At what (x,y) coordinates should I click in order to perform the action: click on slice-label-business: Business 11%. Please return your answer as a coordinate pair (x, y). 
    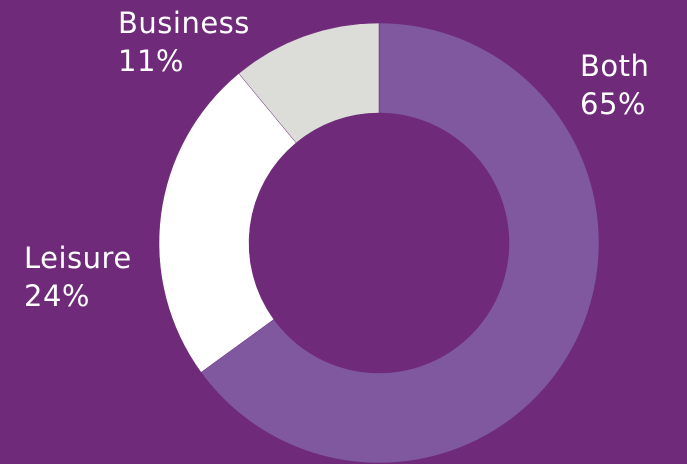
    Looking at the image, I should click on (184, 42).